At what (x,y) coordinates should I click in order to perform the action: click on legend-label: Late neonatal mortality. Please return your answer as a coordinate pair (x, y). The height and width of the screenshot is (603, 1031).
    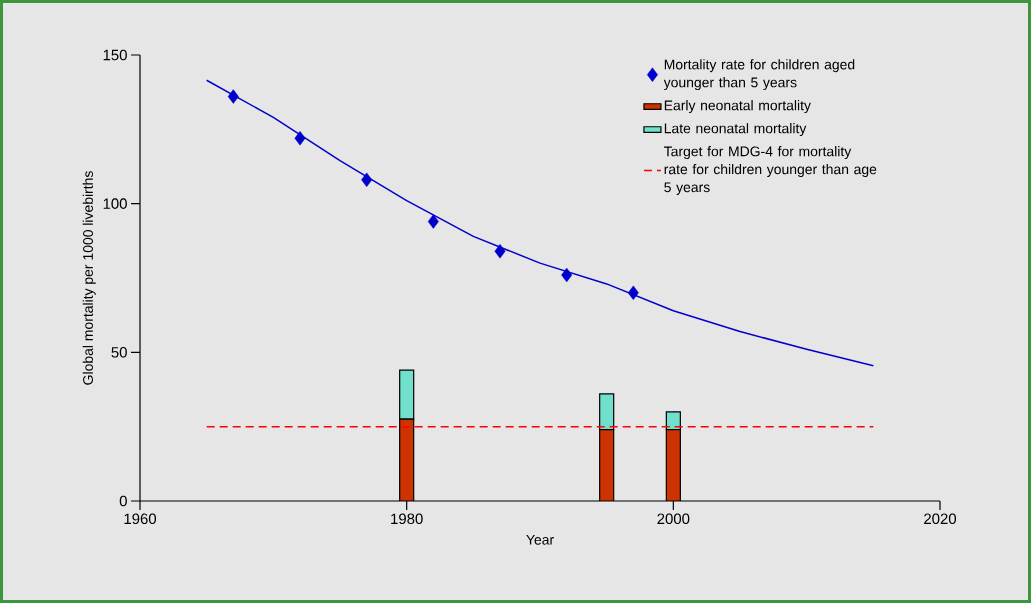
    Looking at the image, I should click on (735, 130).